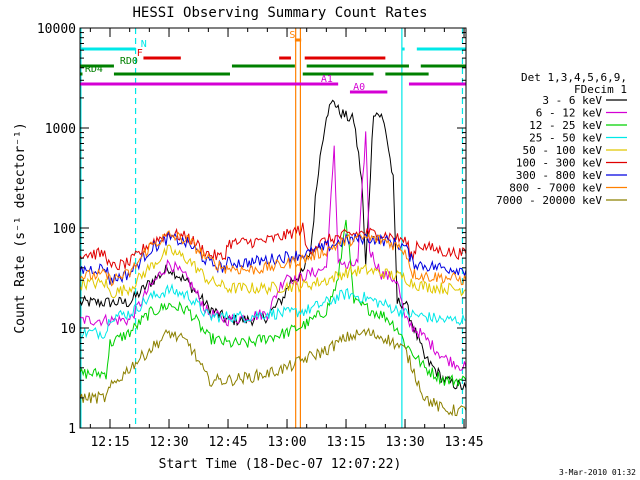 The width and height of the screenshot is (640, 480). I want to click on legend-entry-label: 3 - 6 keV, so click(572, 100).